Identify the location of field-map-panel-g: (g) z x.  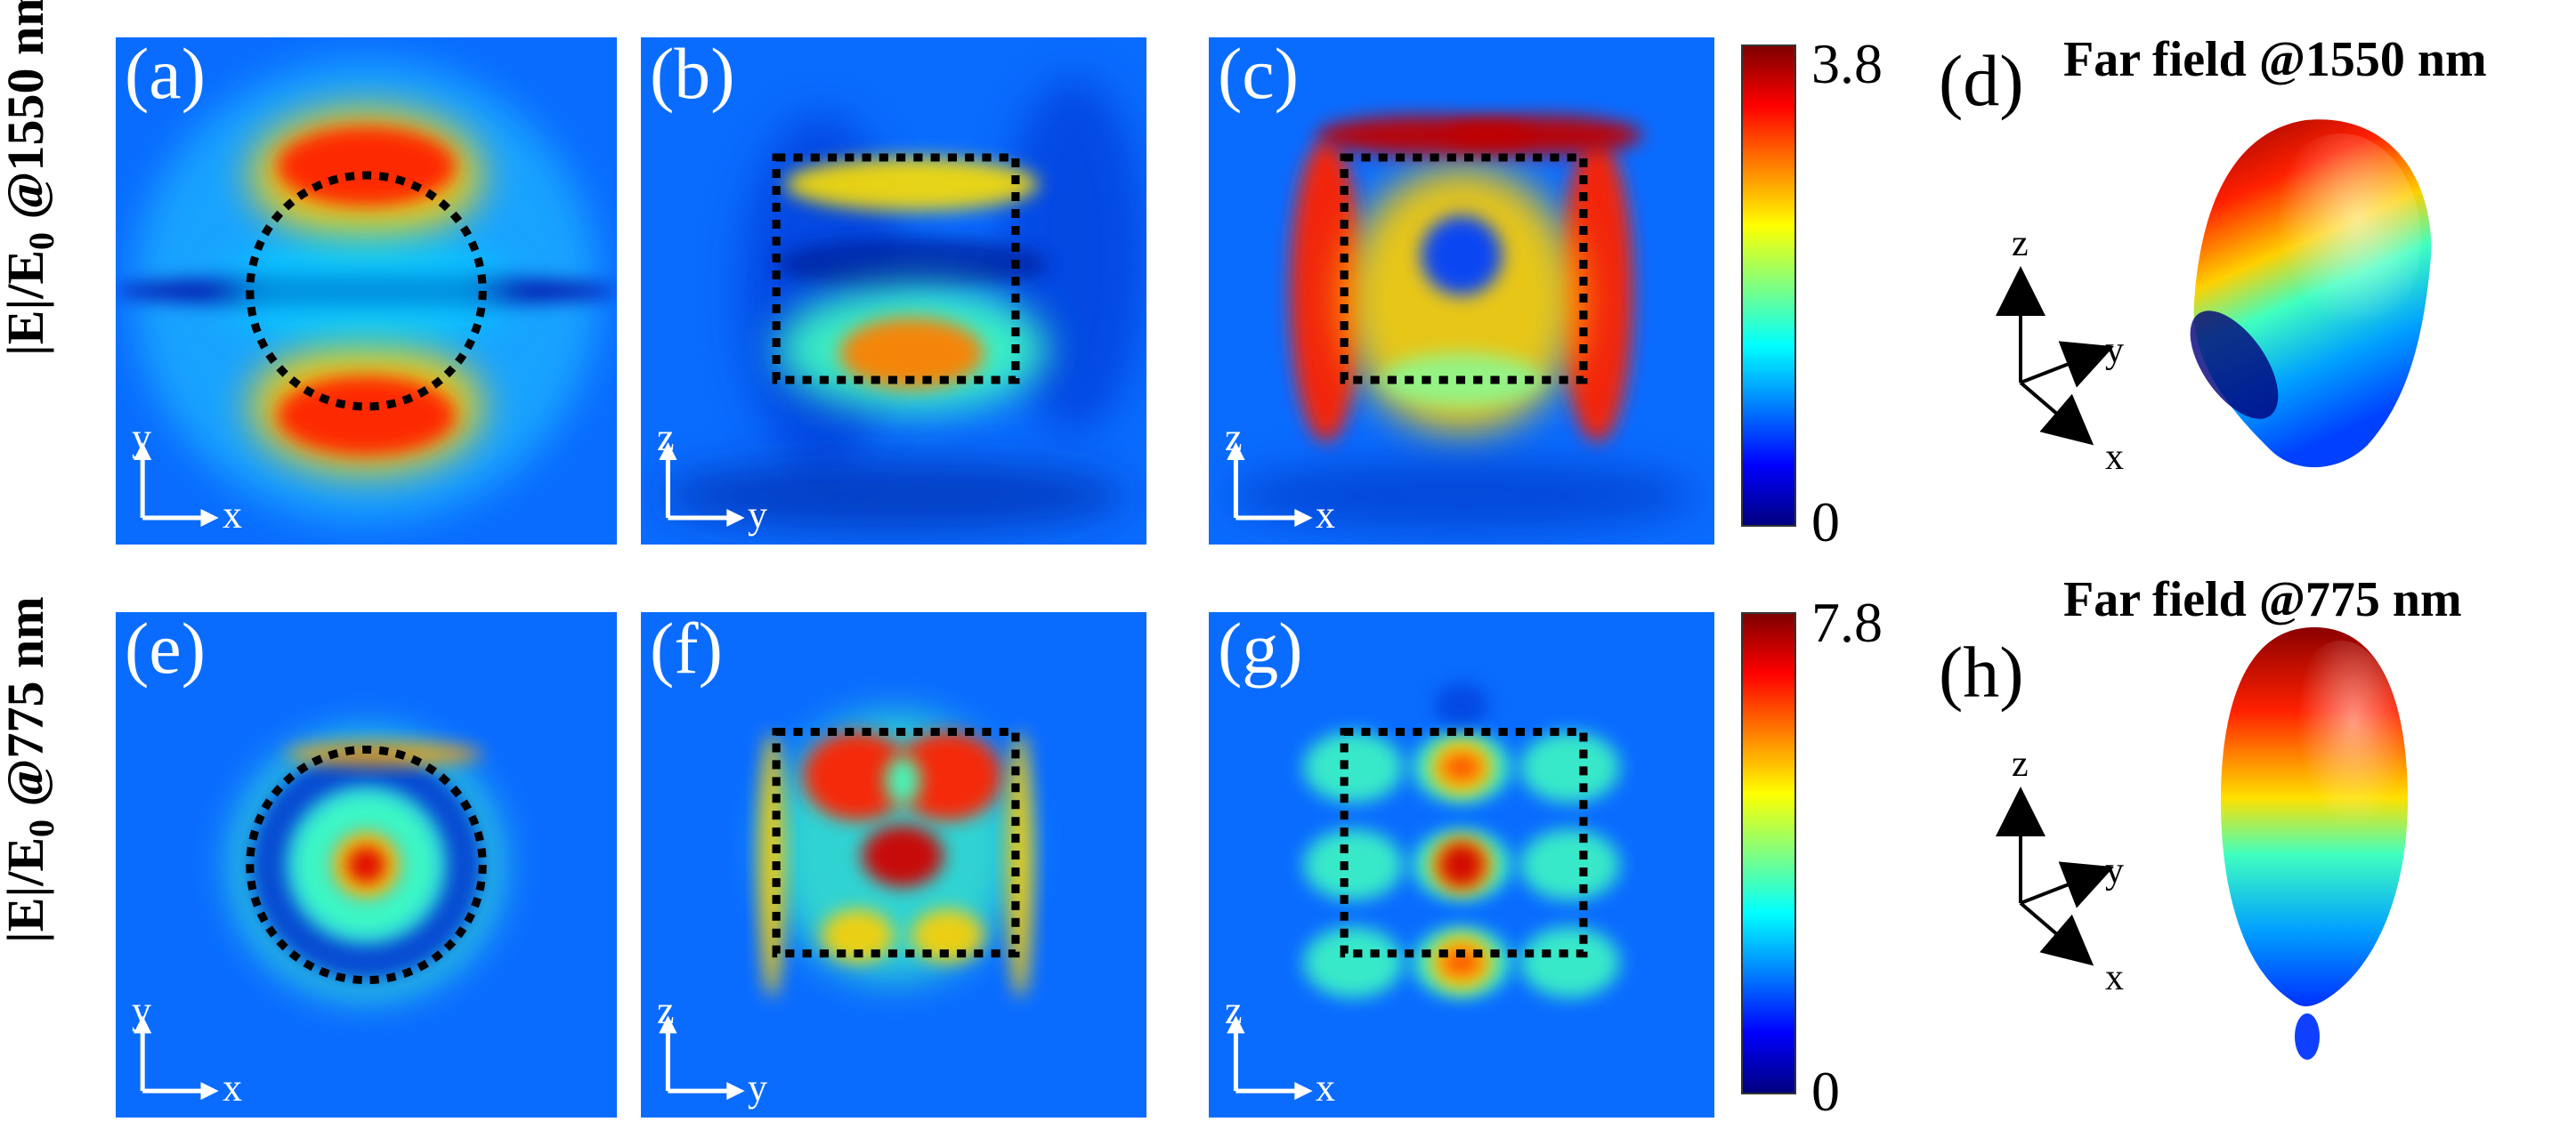
(1461, 865).